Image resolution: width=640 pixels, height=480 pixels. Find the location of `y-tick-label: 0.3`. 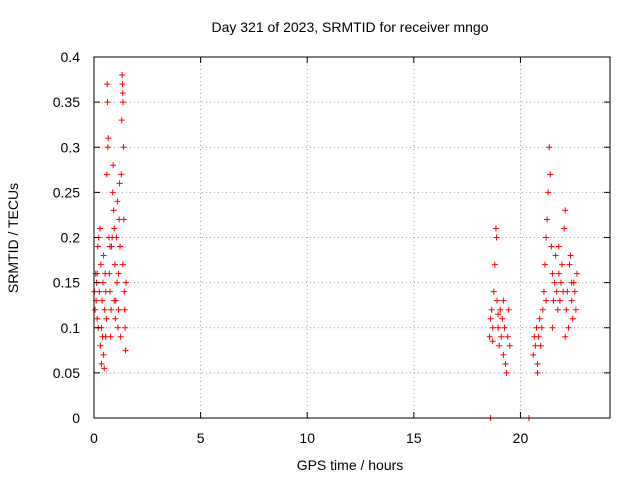

y-tick-label: 0.3 is located at coordinates (71, 147).